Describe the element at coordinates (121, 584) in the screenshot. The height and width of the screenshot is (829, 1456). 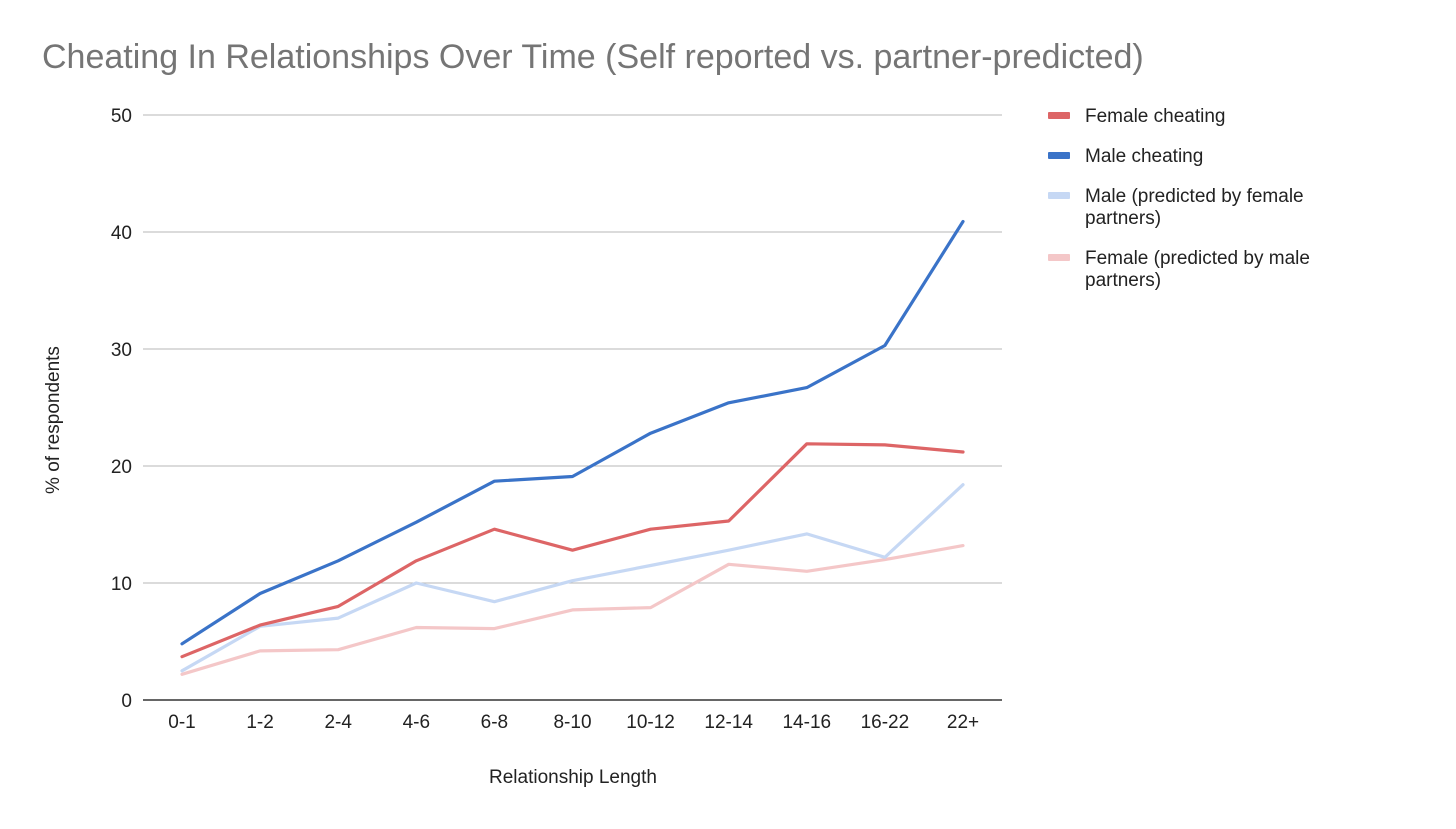
I see `y-tick-label: 10` at that location.